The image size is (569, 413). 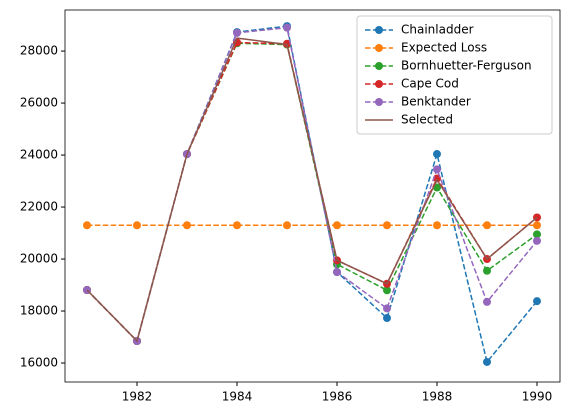 I want to click on y-tick-label: 18000, so click(x=39, y=311).